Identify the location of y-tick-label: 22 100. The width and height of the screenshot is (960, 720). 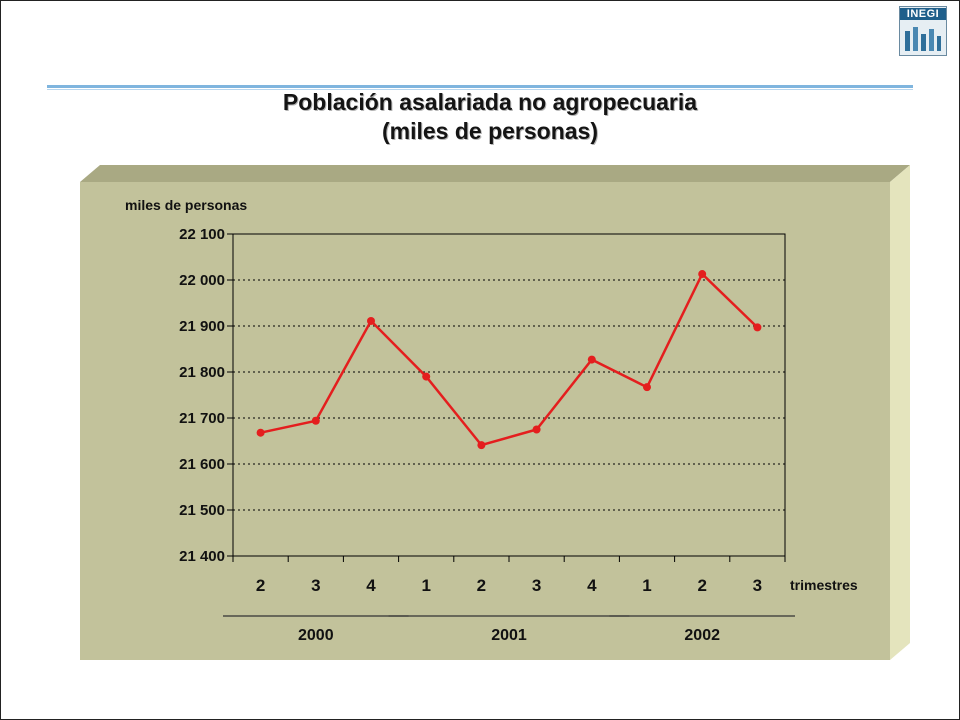
(202, 234).